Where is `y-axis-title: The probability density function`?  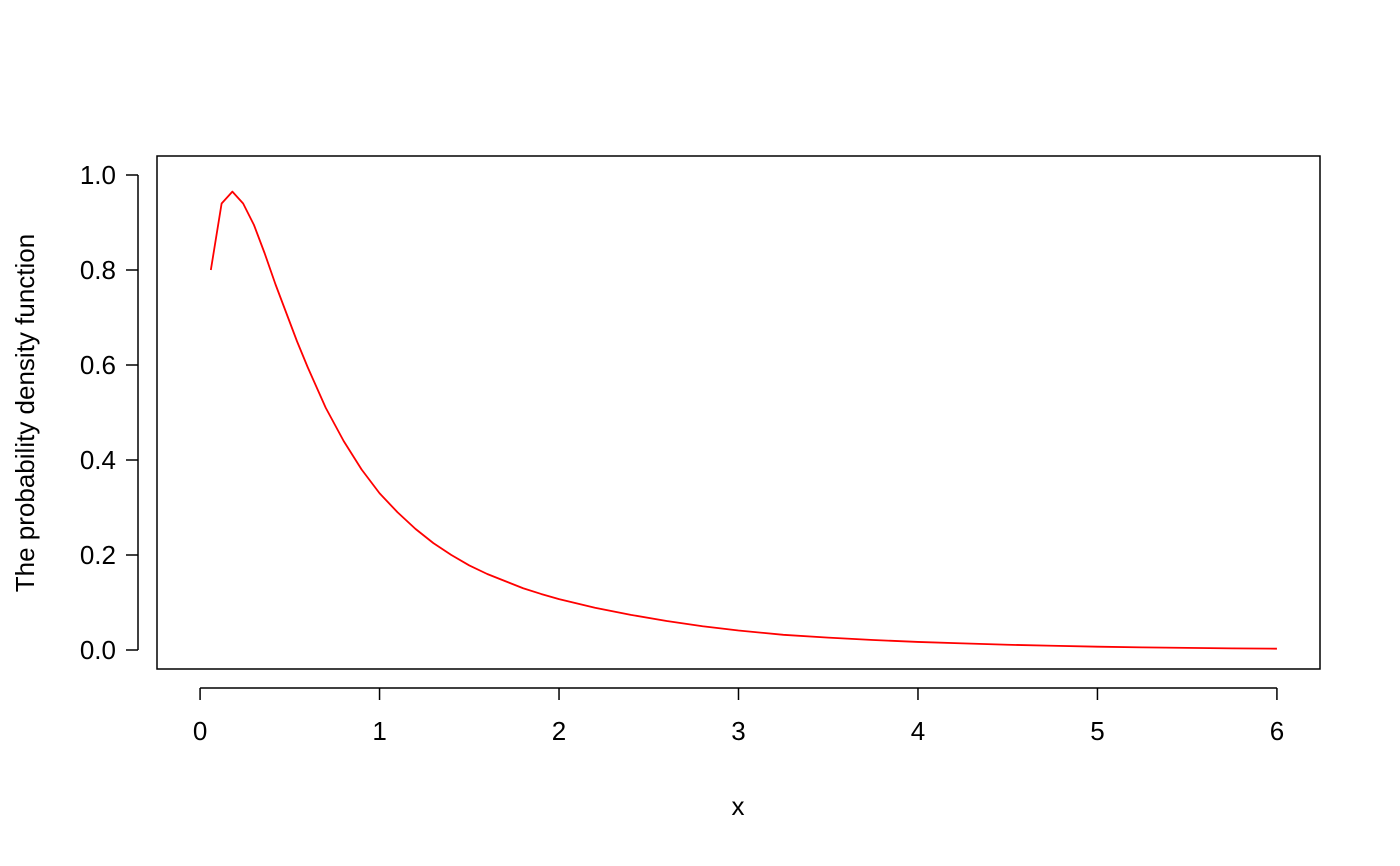 y-axis-title: The probability density function is located at coordinates (25, 413).